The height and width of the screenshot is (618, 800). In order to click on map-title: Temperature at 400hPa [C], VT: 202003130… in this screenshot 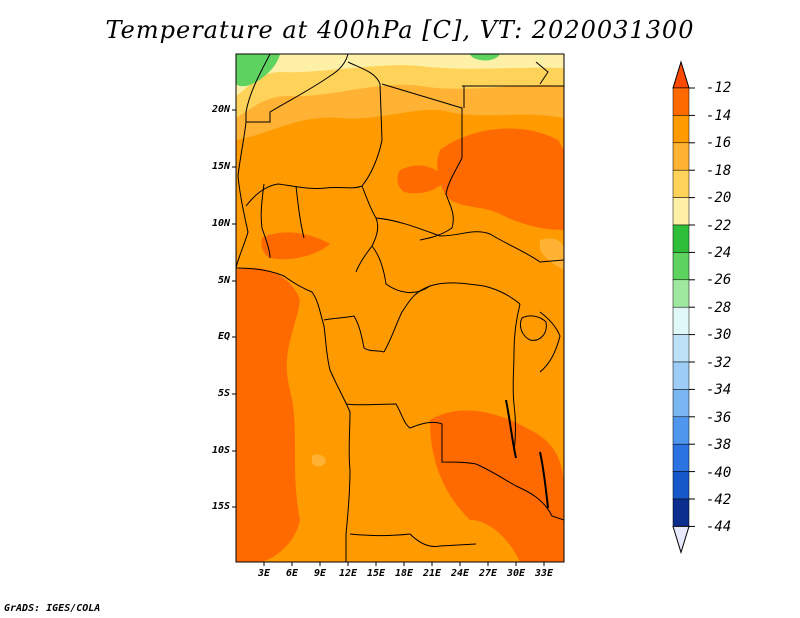, I will do `click(400, 30)`.